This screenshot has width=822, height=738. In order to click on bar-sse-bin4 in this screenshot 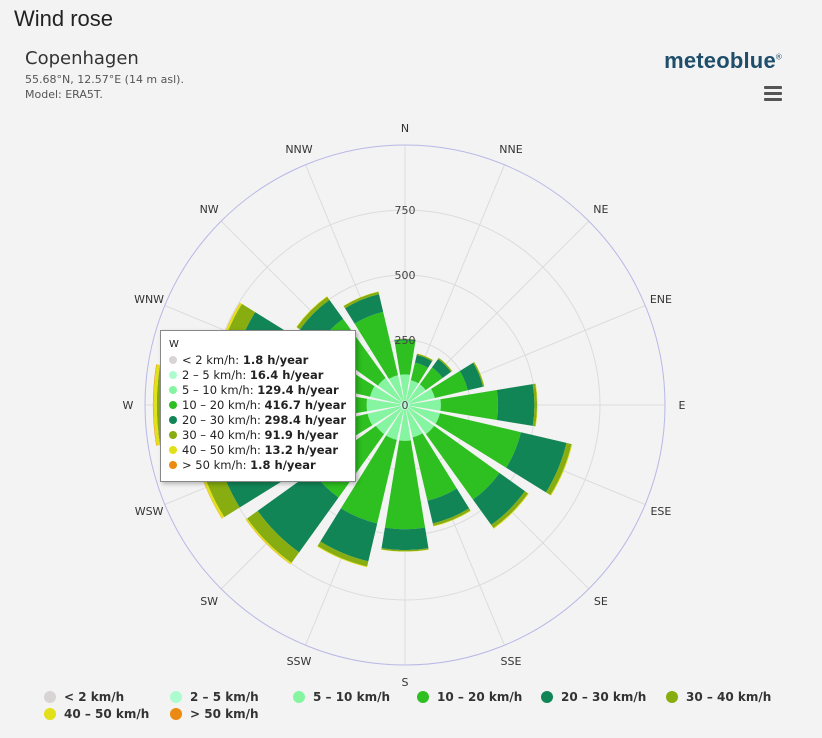, I will do `click(448, 506)`.